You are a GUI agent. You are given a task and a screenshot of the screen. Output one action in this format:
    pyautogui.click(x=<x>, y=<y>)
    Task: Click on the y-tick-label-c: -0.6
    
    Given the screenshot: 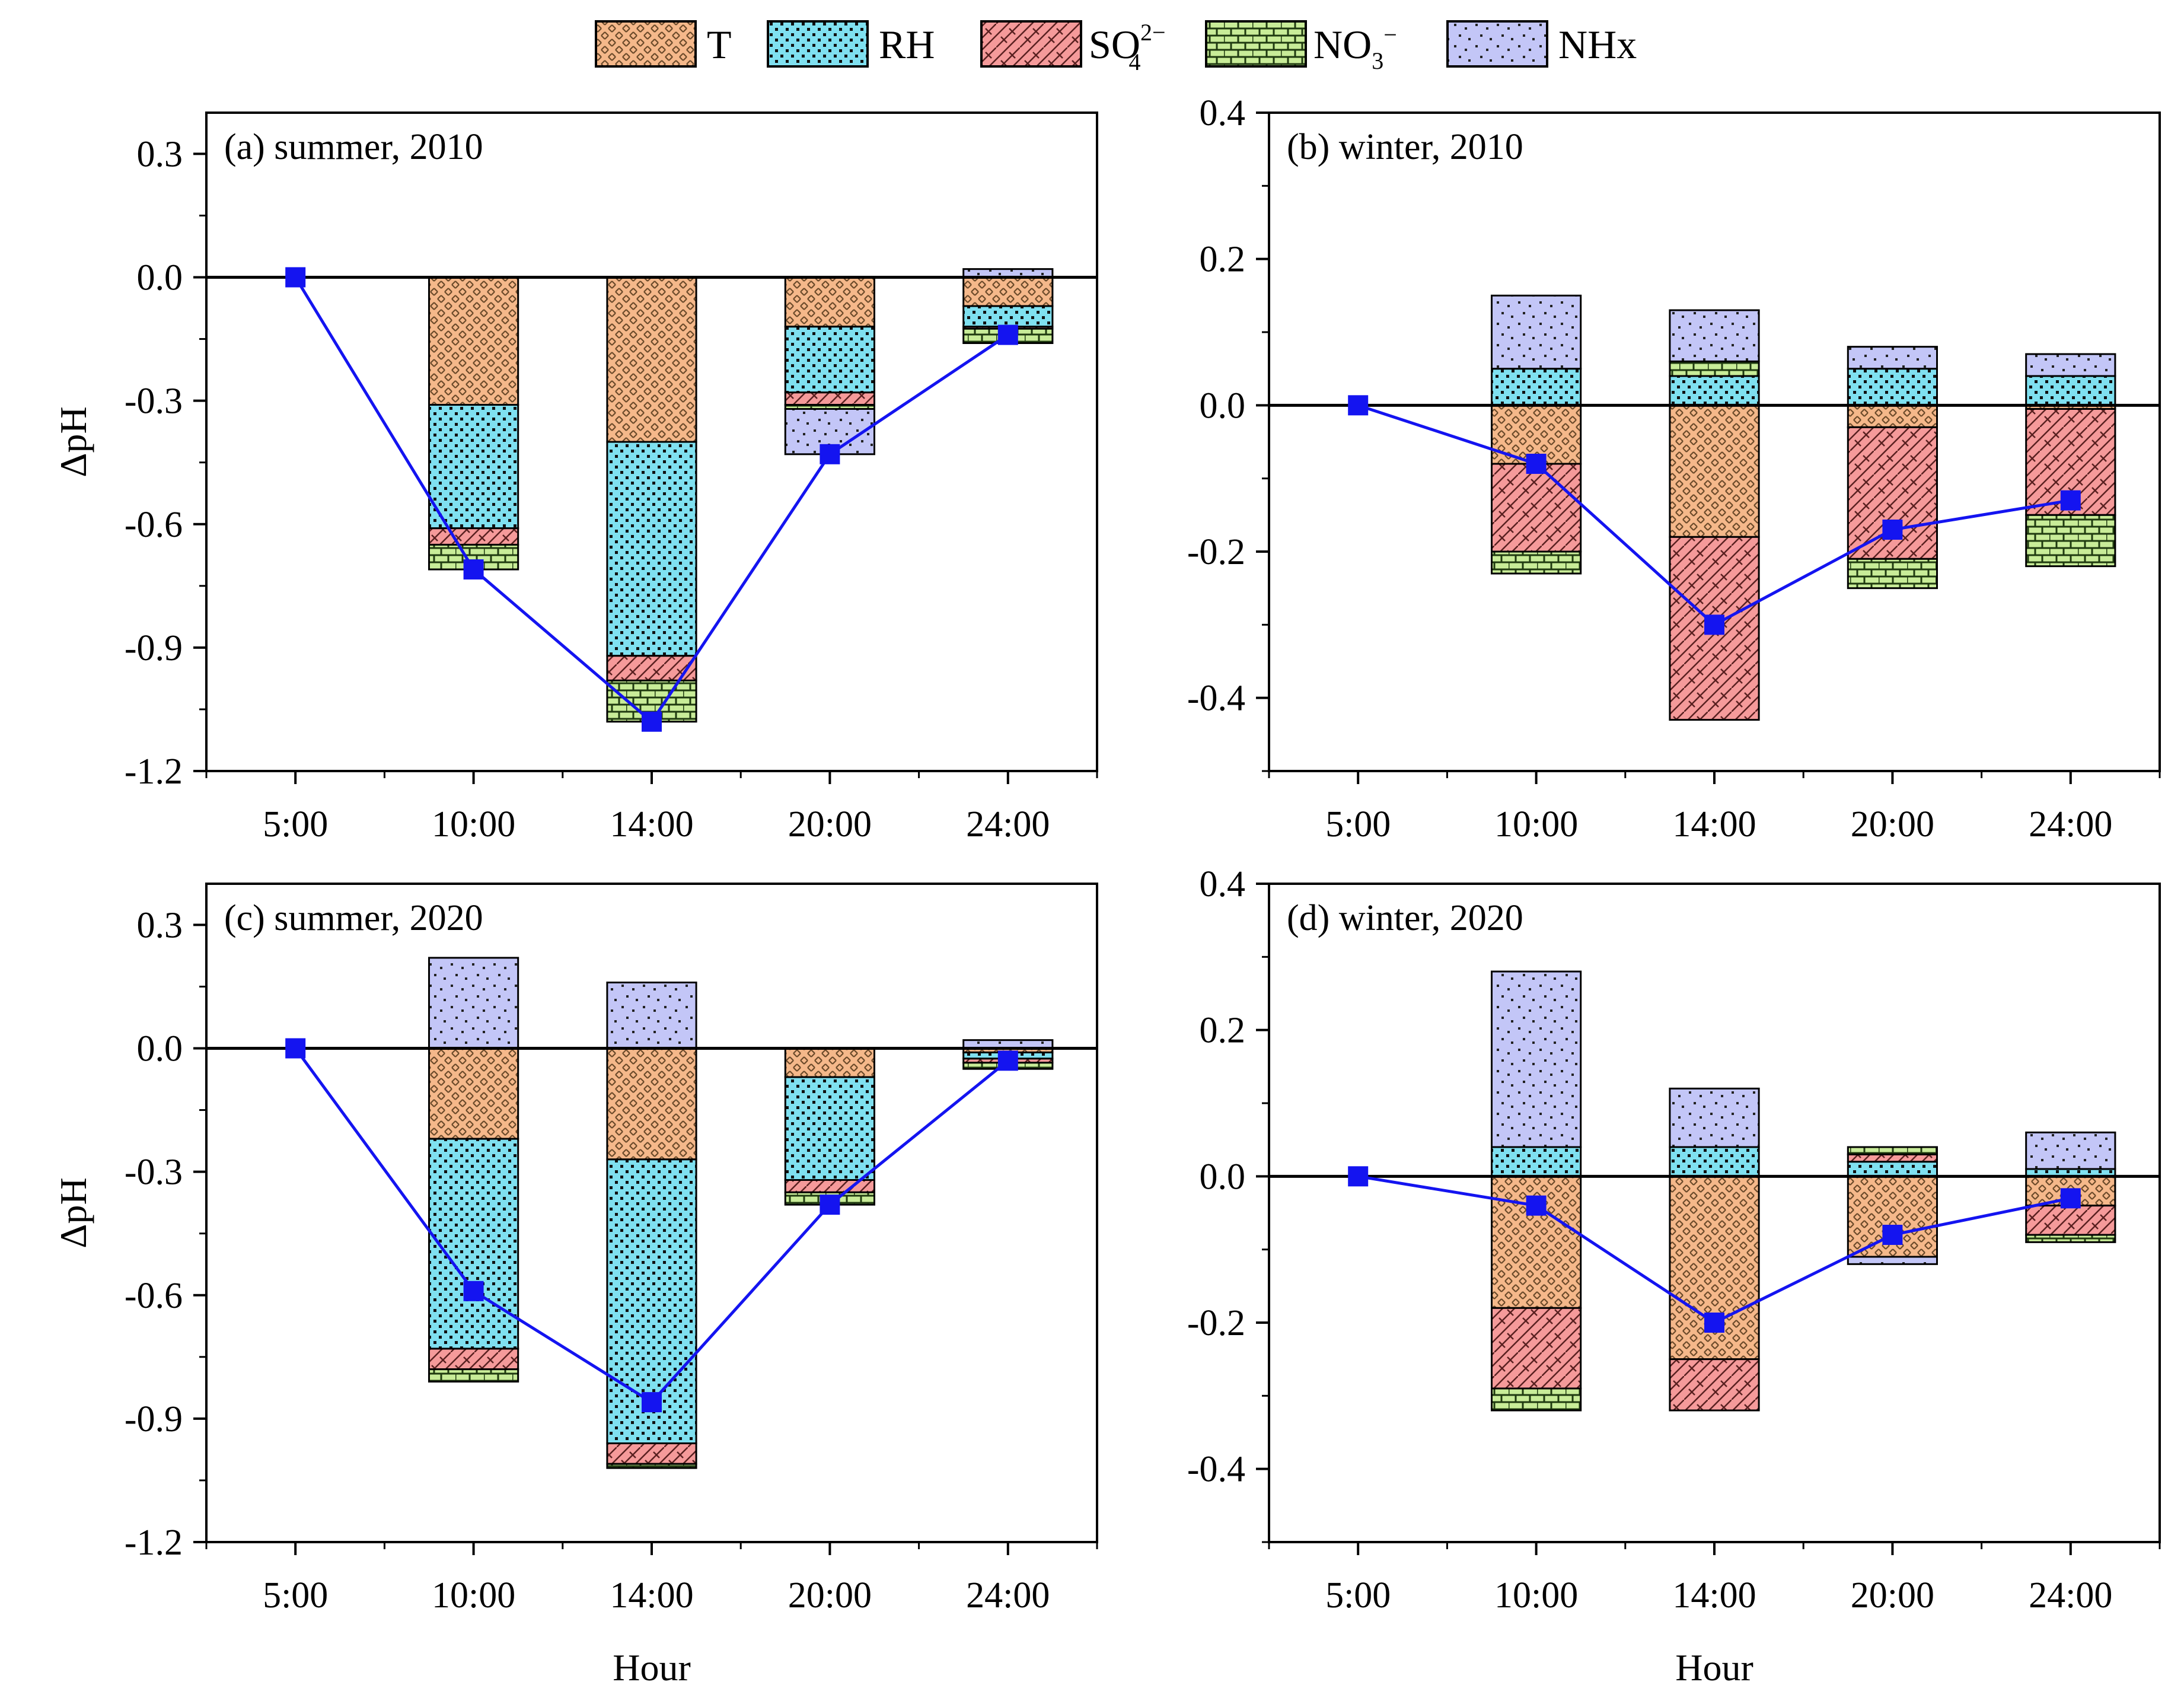 What is the action you would take?
    pyautogui.click(x=154, y=1296)
    